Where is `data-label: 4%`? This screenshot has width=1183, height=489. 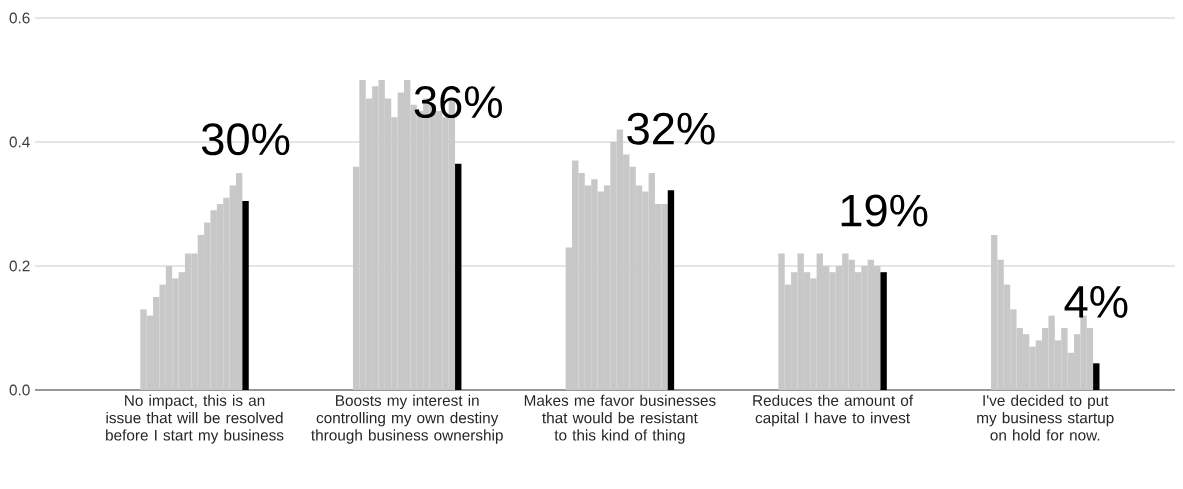
data-label: 4% is located at coordinates (1096, 302).